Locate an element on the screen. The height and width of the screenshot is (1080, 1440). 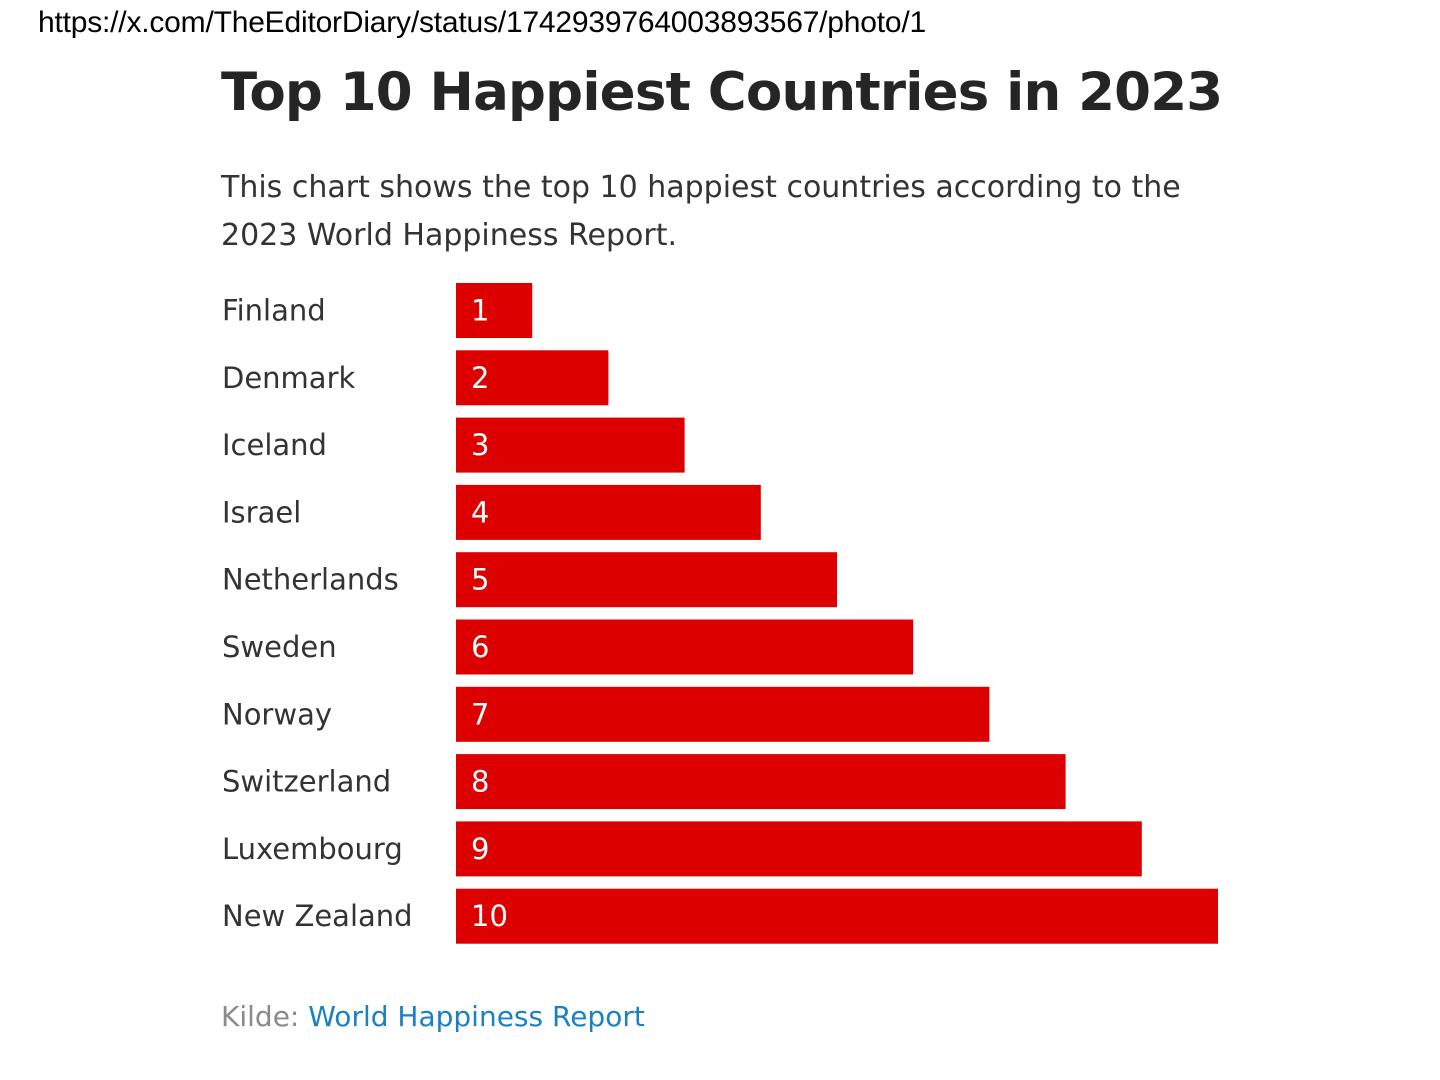
chart-title: Top 10 Happiest Countries in 2023 is located at coordinates (722, 92).